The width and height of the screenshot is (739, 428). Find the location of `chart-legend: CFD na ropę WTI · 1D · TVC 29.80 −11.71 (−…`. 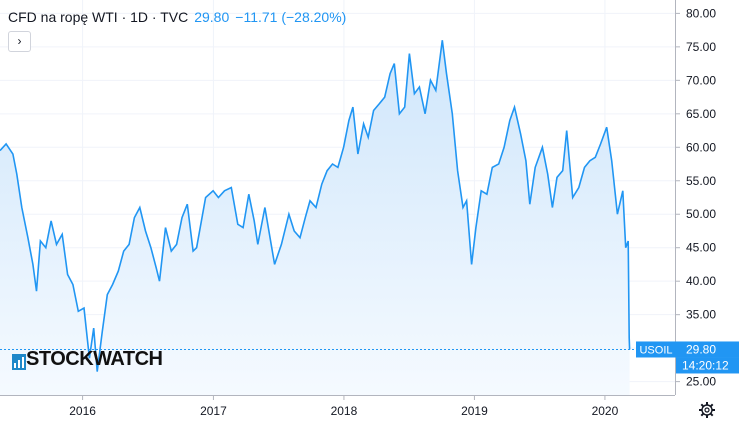

chart-legend: CFD na ropę WTI · 1D · TVC 29.80 −11.71 (−… is located at coordinates (177, 17).